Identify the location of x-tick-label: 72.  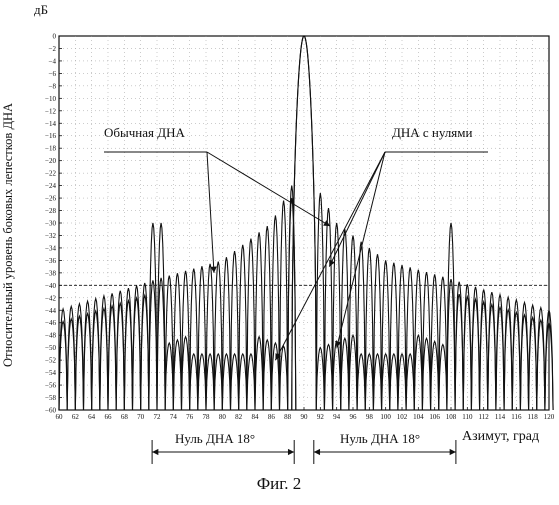
(158, 417).